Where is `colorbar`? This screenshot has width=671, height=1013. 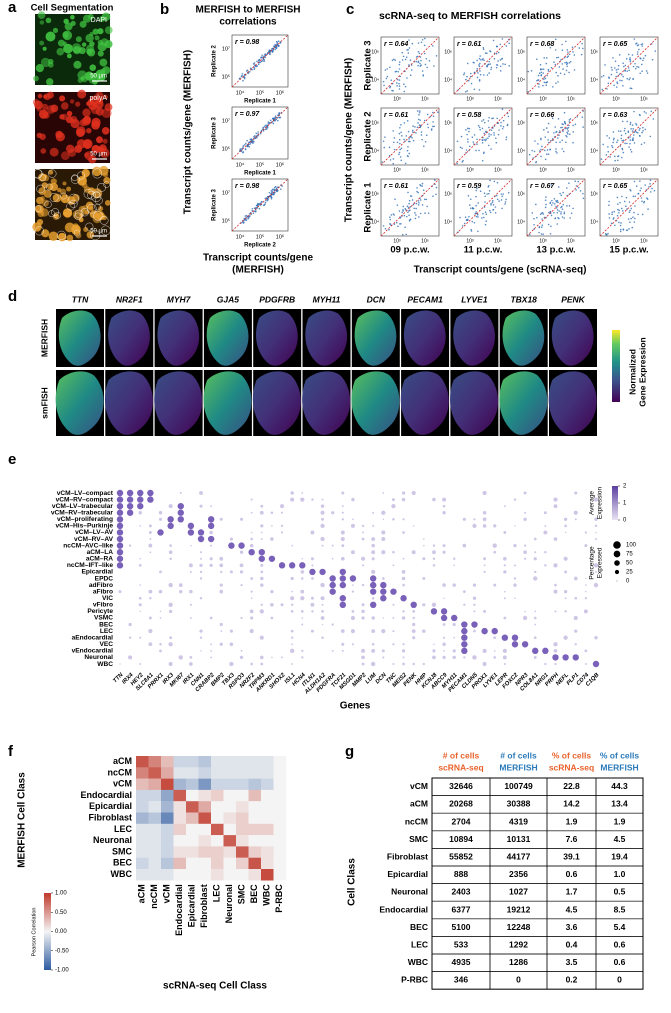 colorbar is located at coordinates (615, 503).